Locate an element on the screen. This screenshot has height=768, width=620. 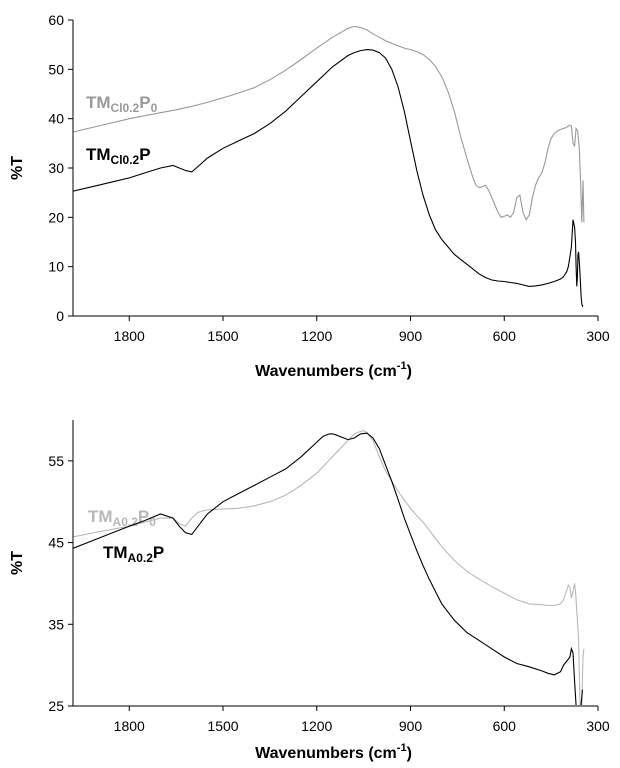
y-tick-label: 35 is located at coordinates (56, 624).